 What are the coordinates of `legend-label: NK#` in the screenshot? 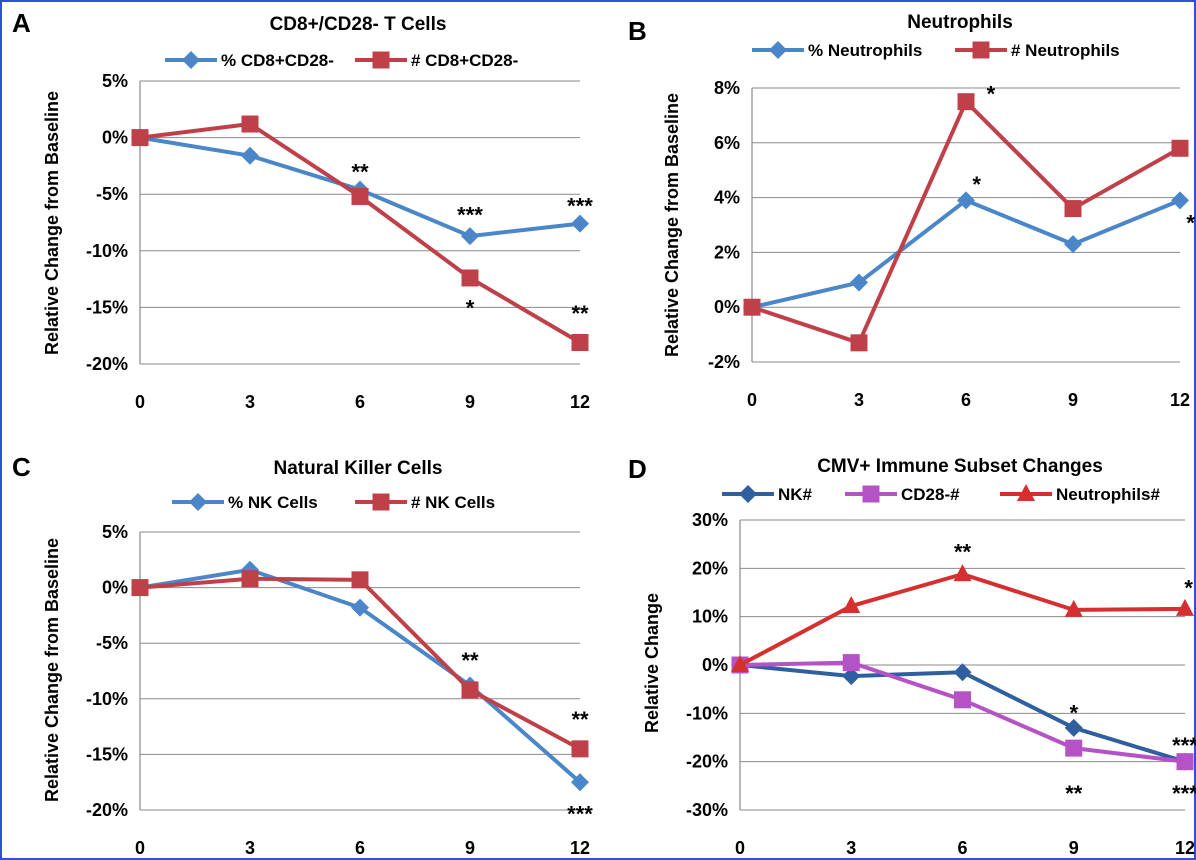 It's located at (795, 494).